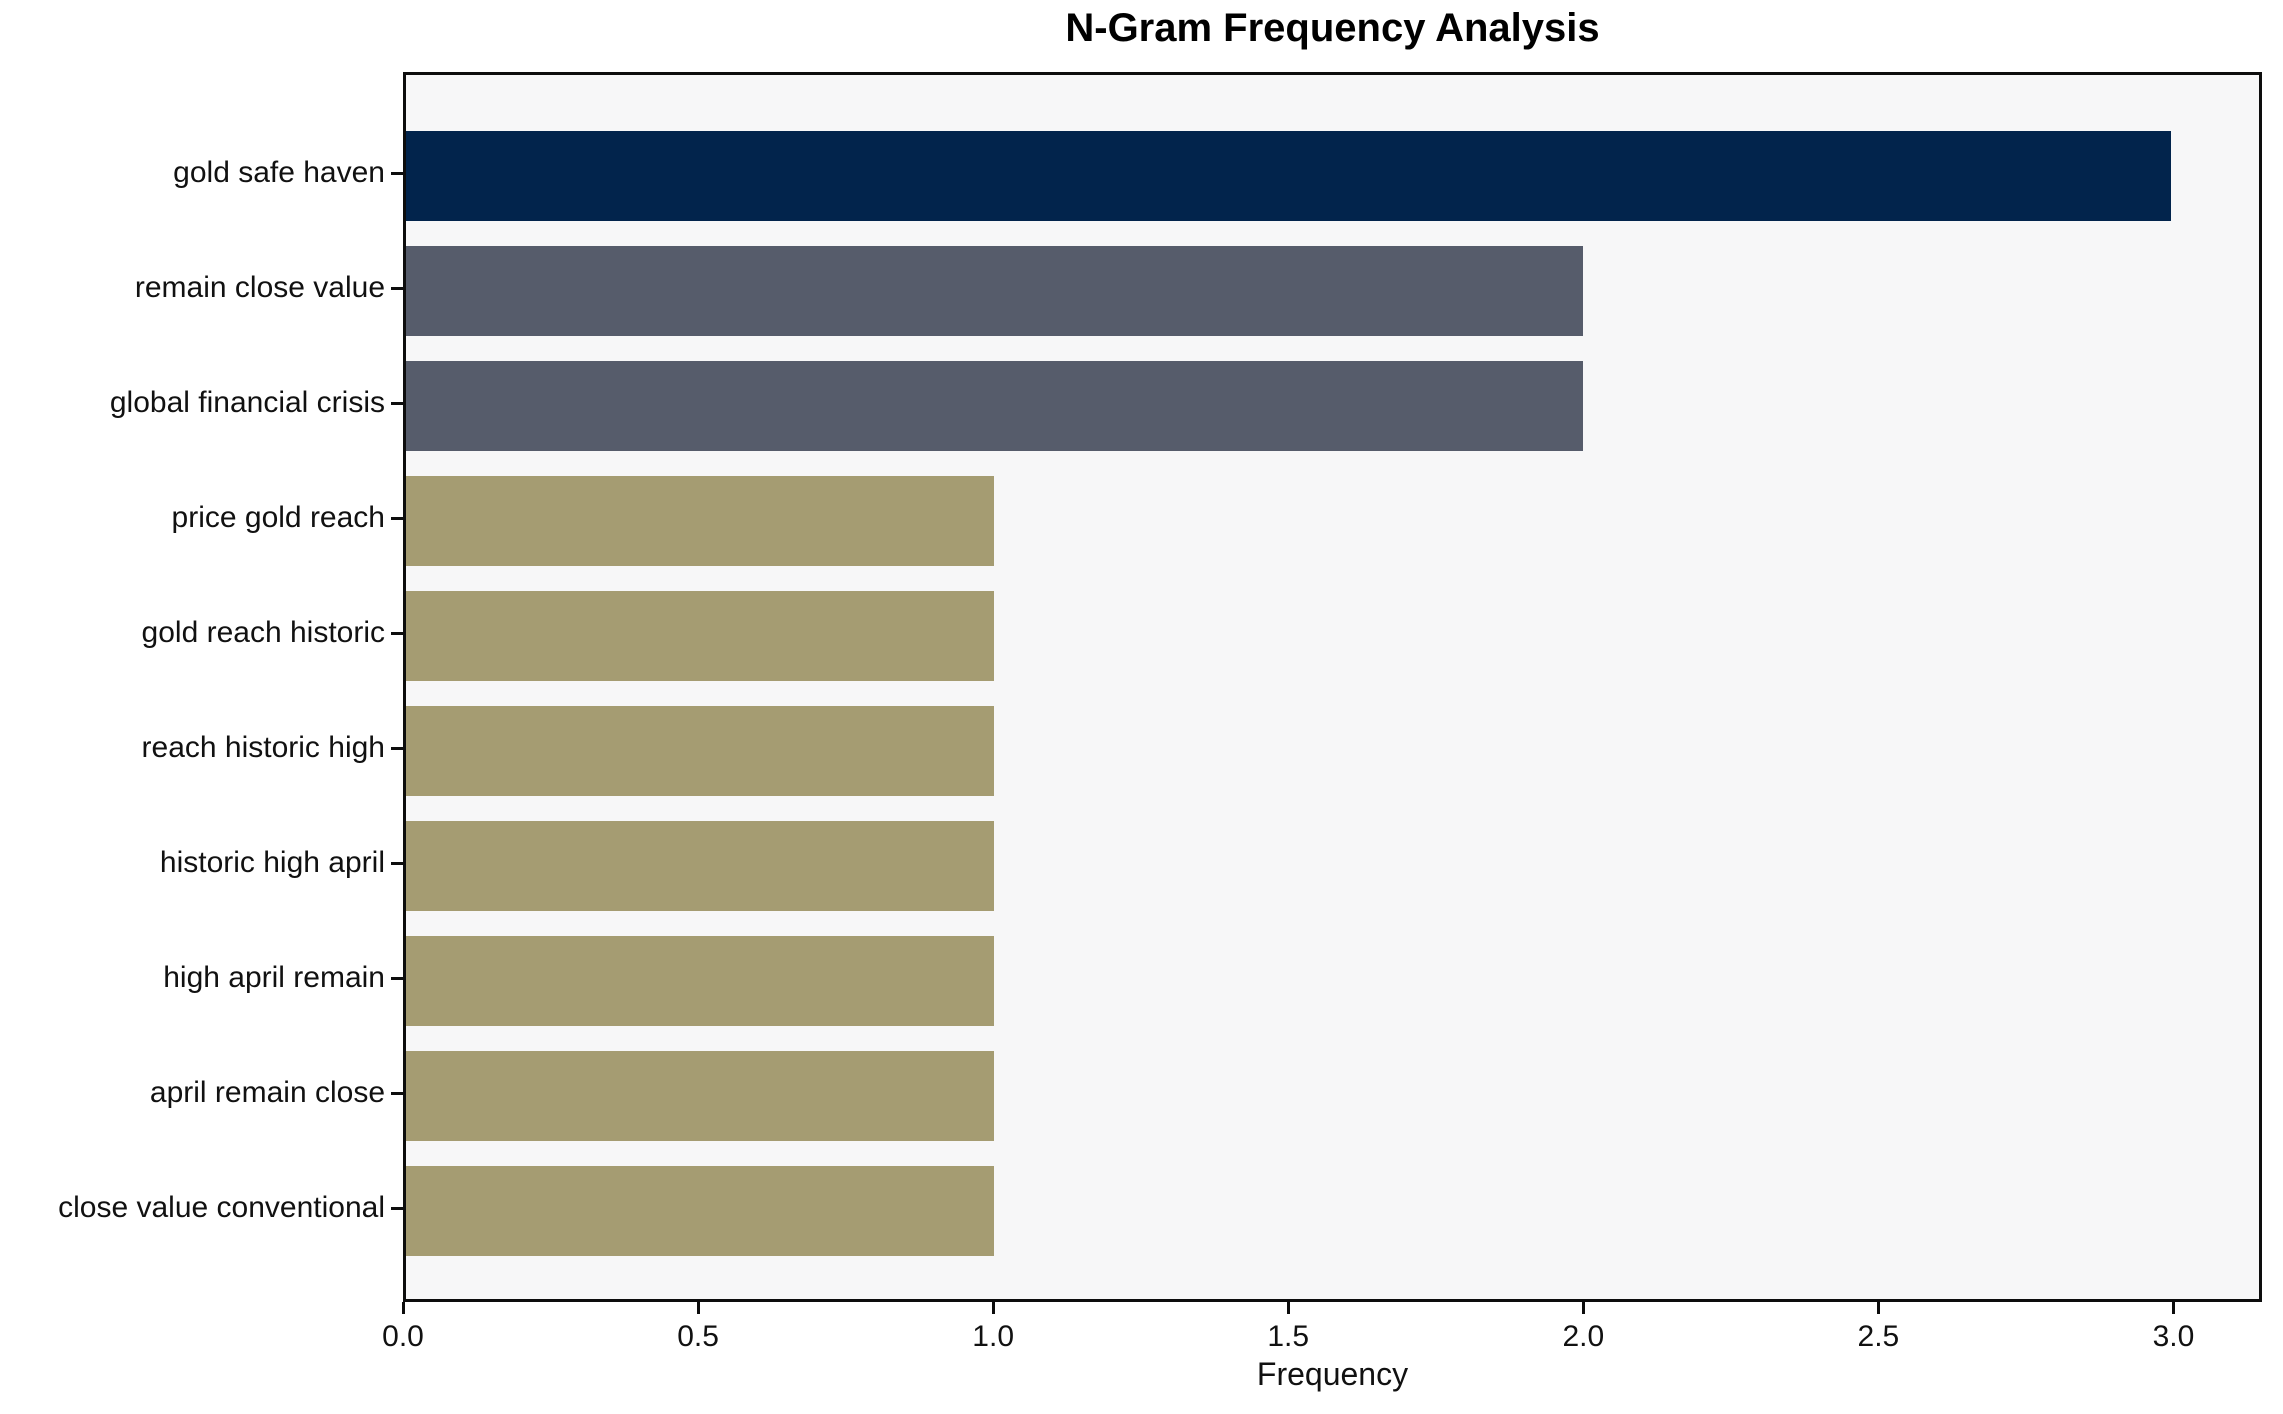 The height and width of the screenshot is (1414, 2283). Describe the element at coordinates (272, 862) in the screenshot. I see `y-tick-label: historic high april` at that location.